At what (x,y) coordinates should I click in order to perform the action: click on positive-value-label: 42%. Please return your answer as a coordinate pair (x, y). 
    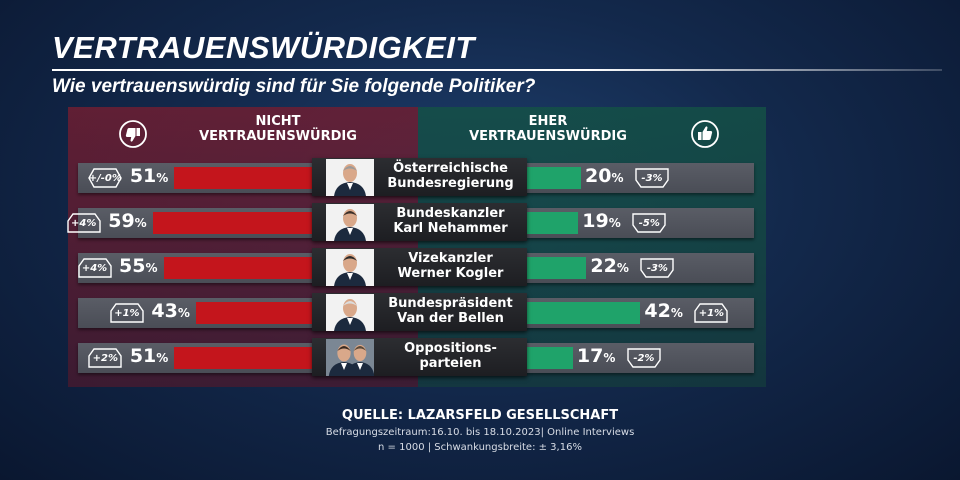
    Looking at the image, I should click on (663, 311).